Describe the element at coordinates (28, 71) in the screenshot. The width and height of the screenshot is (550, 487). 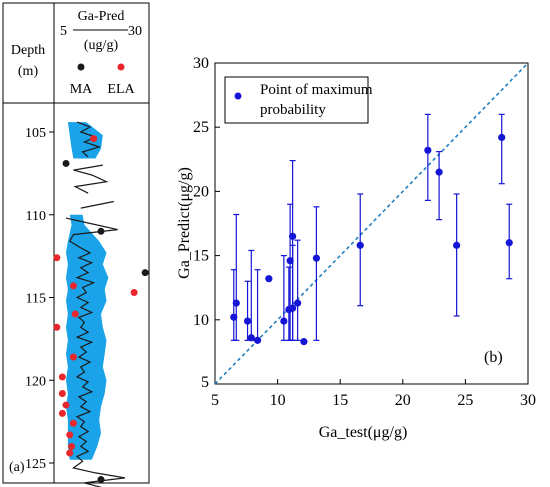
I see `depth-unit: (m)` at that location.